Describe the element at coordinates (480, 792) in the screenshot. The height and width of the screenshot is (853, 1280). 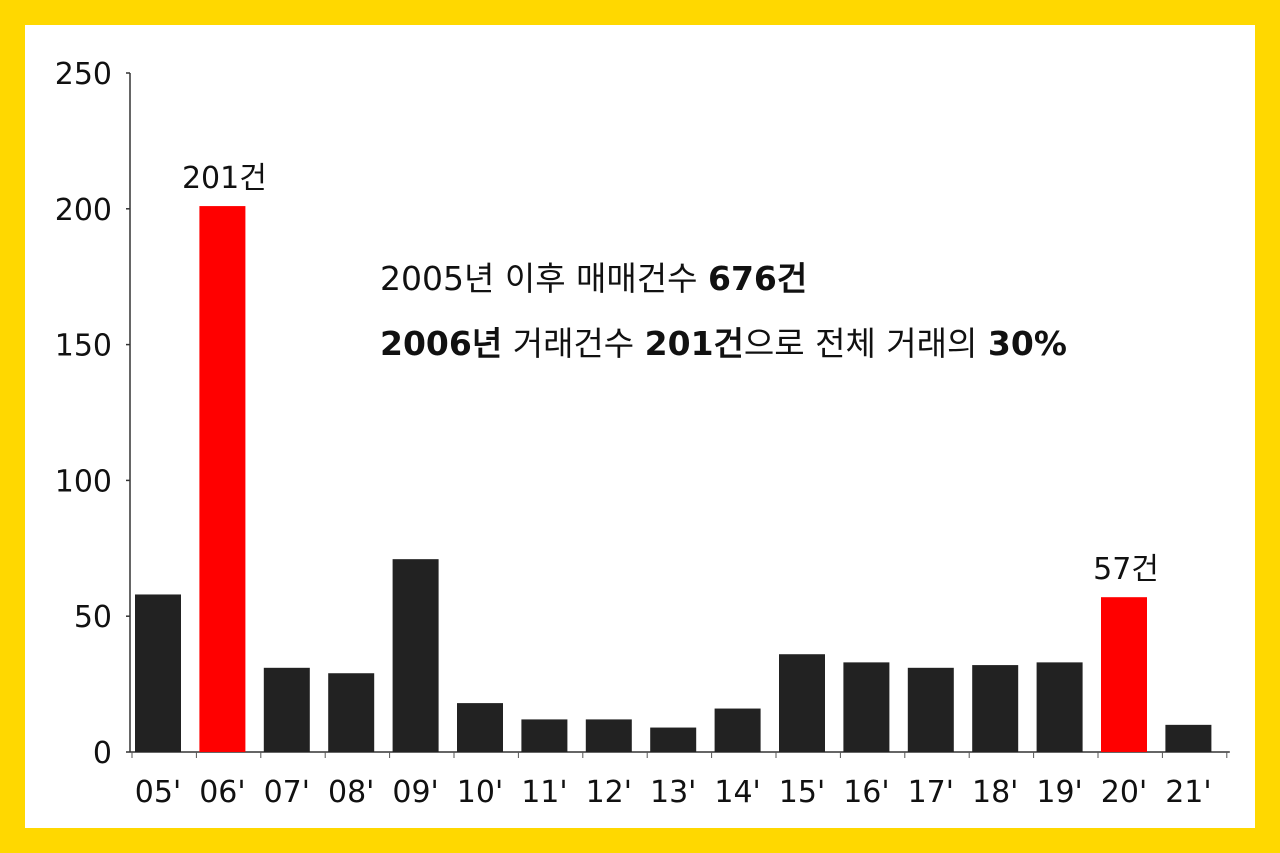
I see `x-tick-label: 10'` at that location.